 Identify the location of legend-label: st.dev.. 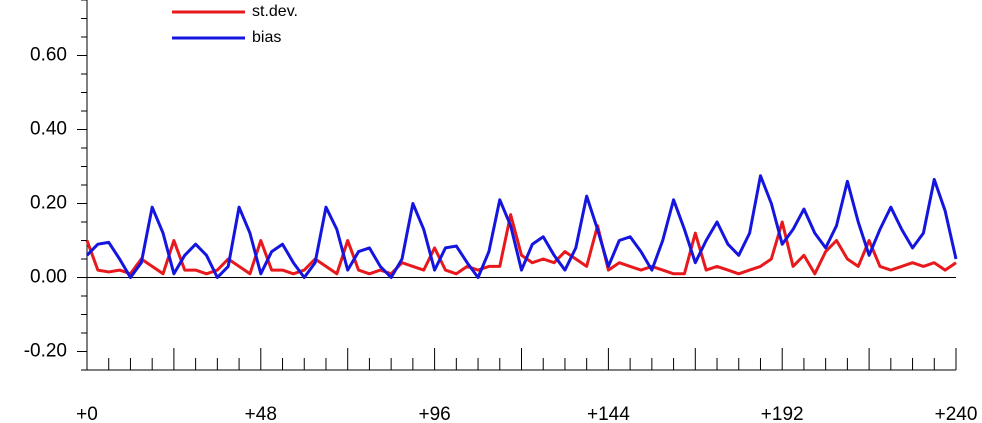
(275, 11).